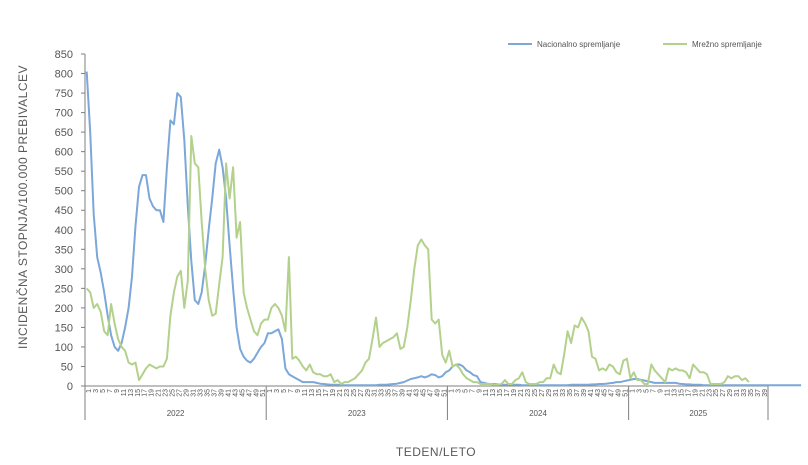  Describe the element at coordinates (70, 387) in the screenshot. I see `y-tick-label: 0` at that location.